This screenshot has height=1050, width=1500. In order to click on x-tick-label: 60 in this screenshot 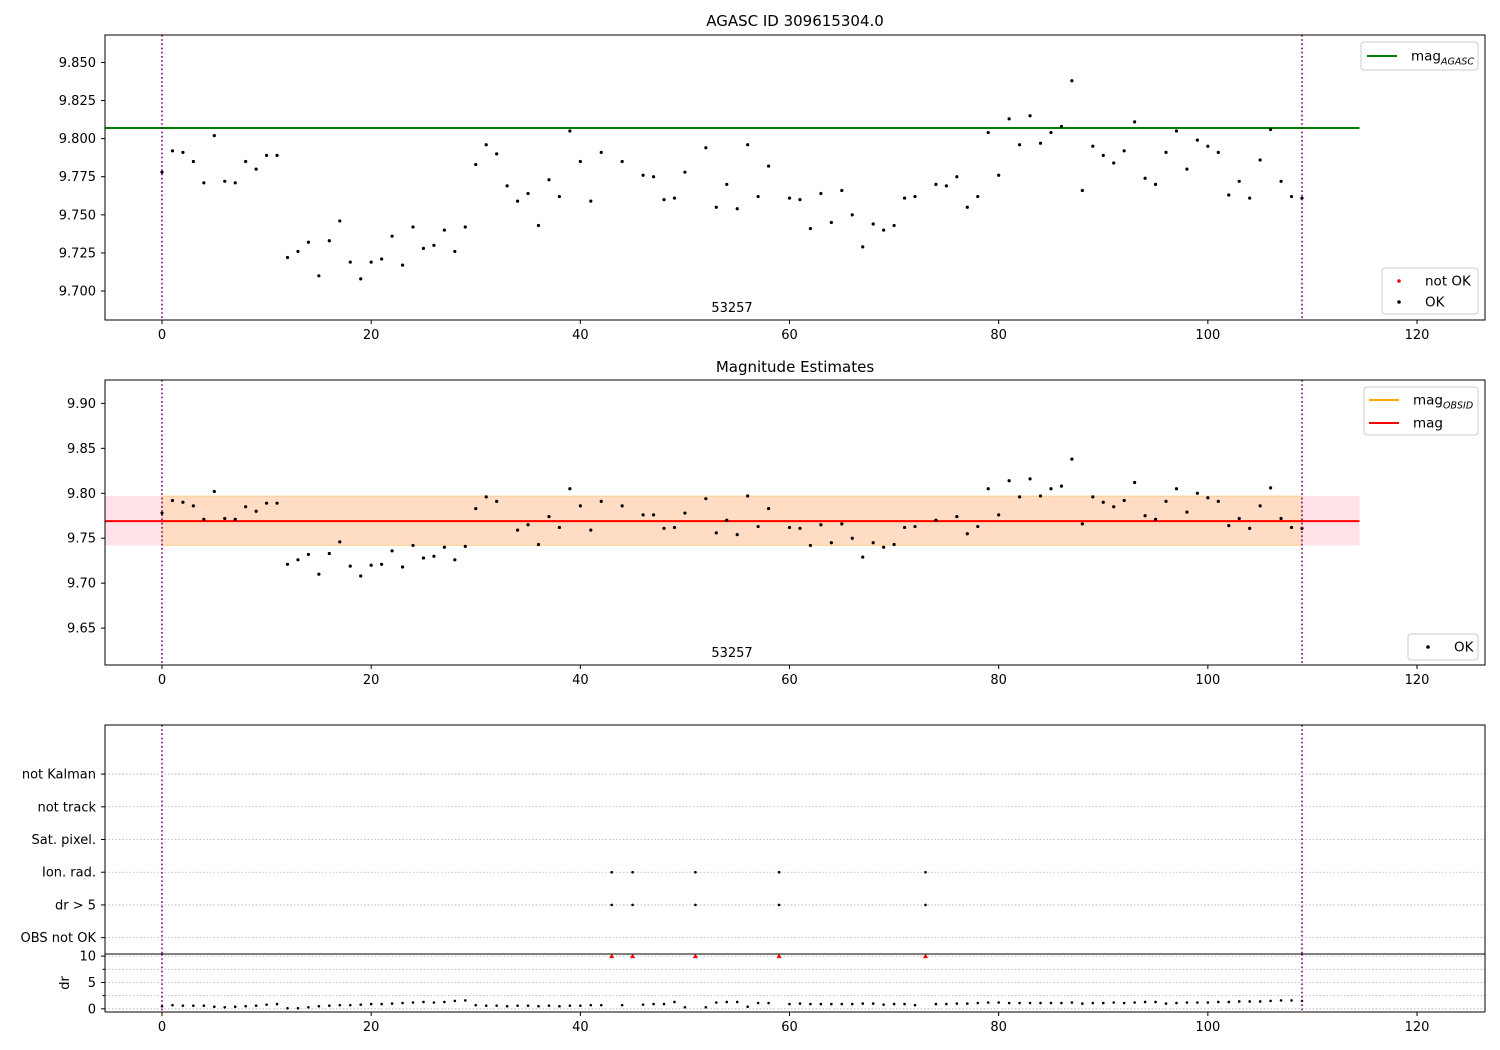, I will do `click(789, 1027)`.